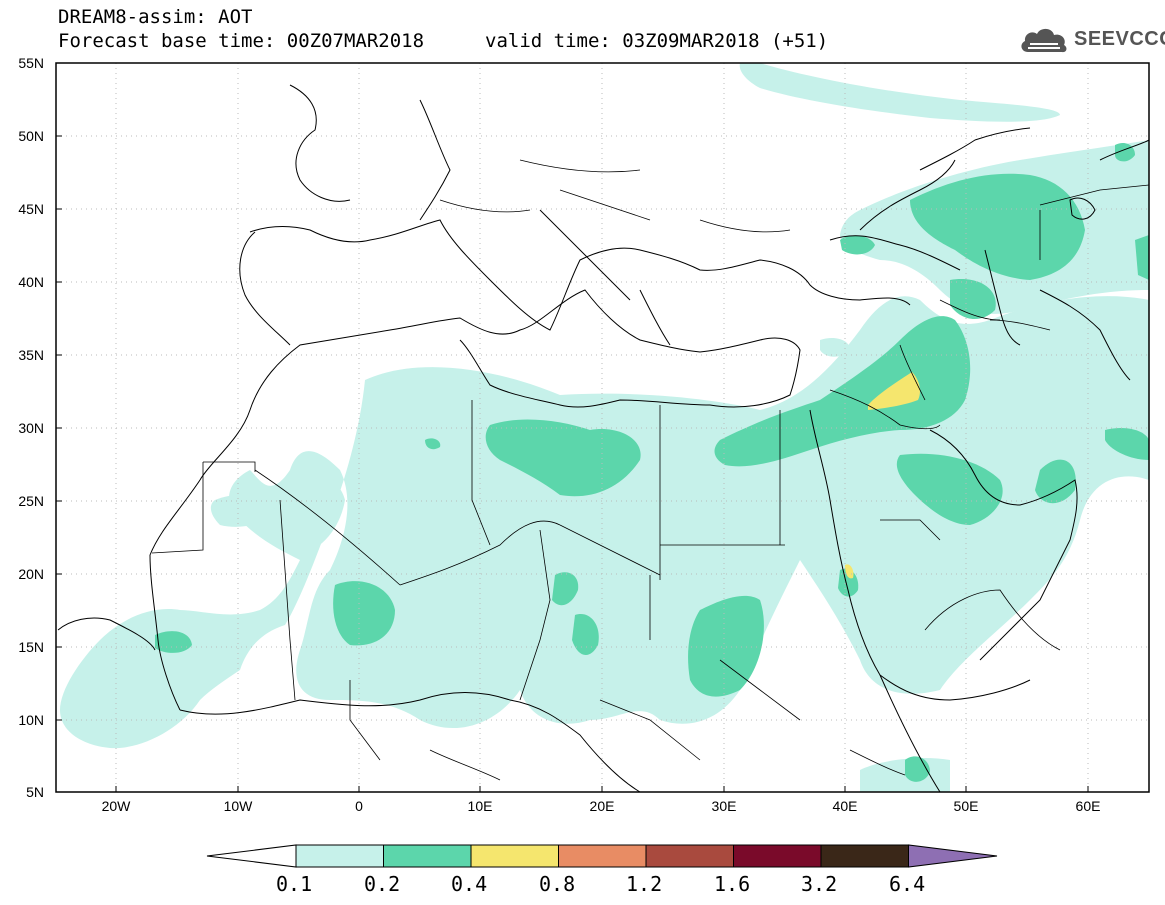  What do you see at coordinates (382, 884) in the screenshot?
I see `colorbar-label: 0.2` at bounding box center [382, 884].